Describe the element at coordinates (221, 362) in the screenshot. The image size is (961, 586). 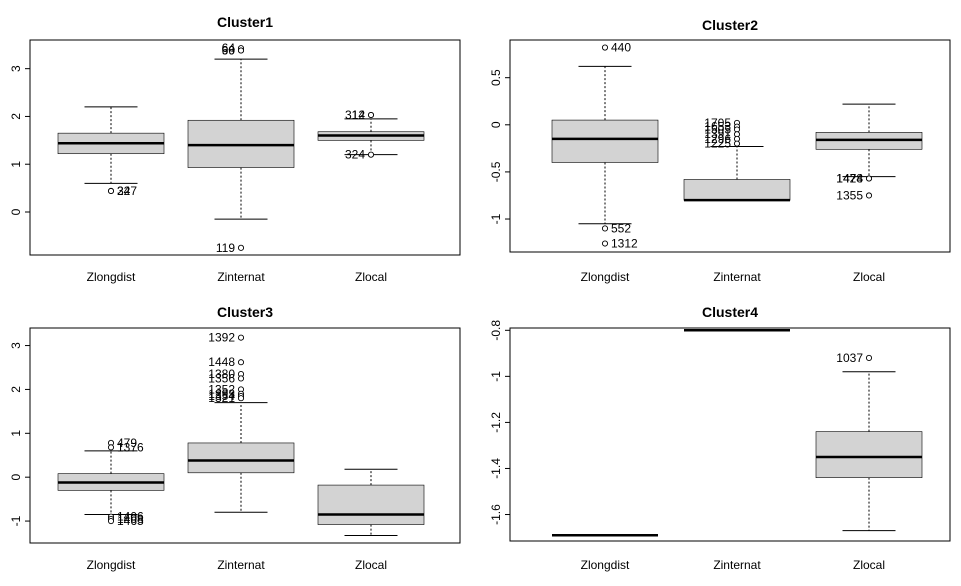
I see `outlier-label: 1448` at that location.